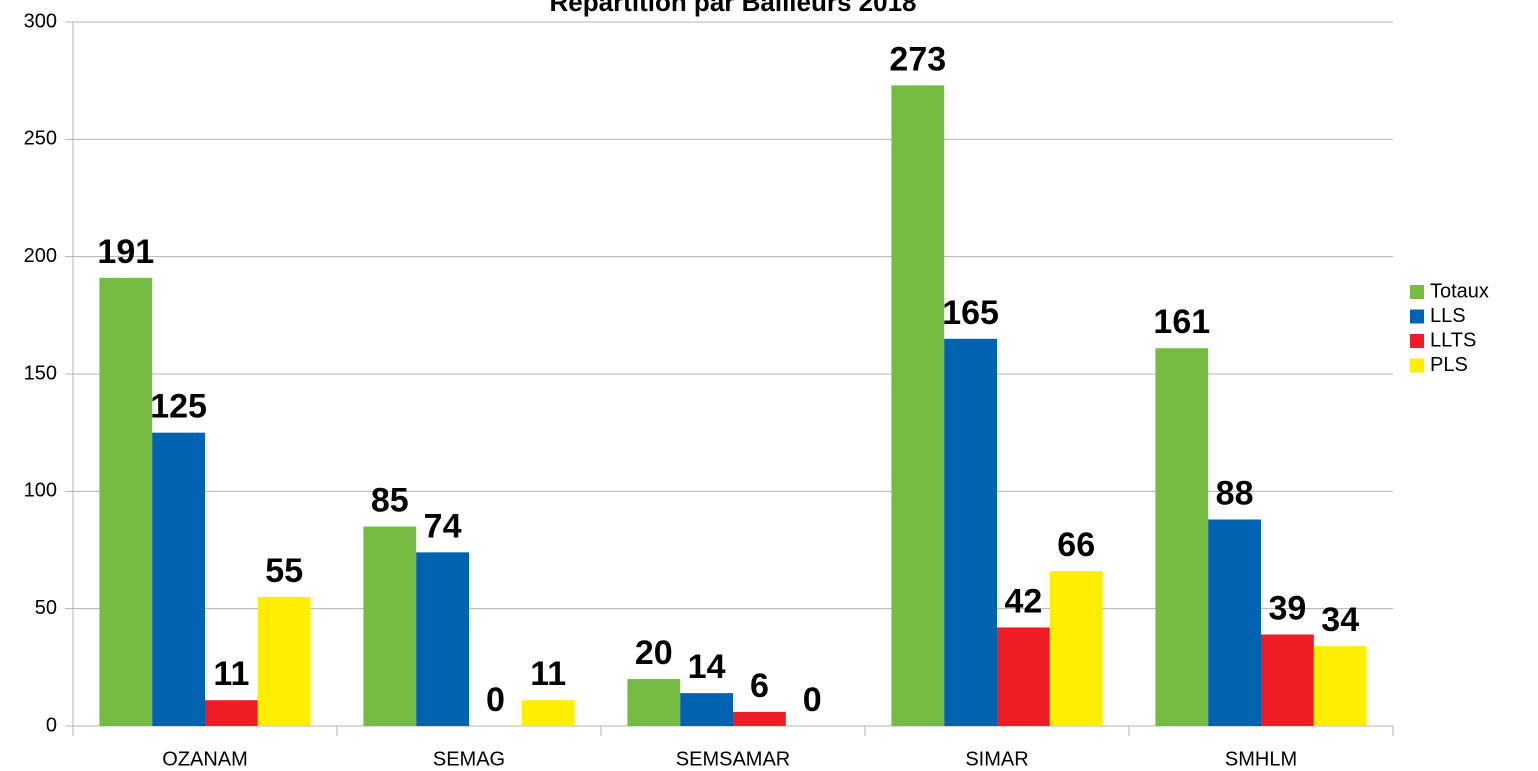 Image resolution: width=1538 pixels, height=771 pixels. I want to click on value-label: 6, so click(759, 686).